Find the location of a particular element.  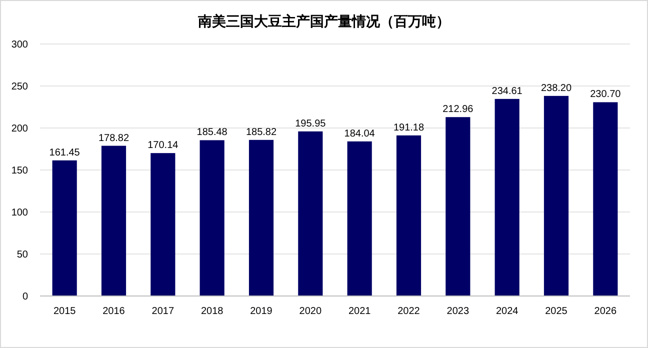

x-tick-label: 2019 is located at coordinates (261, 311).